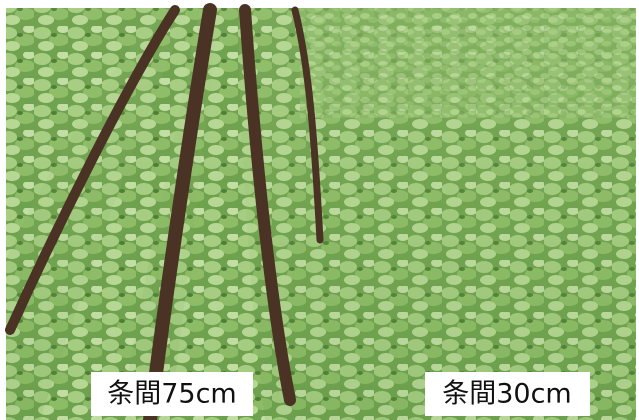 This screenshot has height=420, width=639. What do you see at coordinates (468, 63) in the screenshot?
I see `far-foliage` at bounding box center [468, 63].